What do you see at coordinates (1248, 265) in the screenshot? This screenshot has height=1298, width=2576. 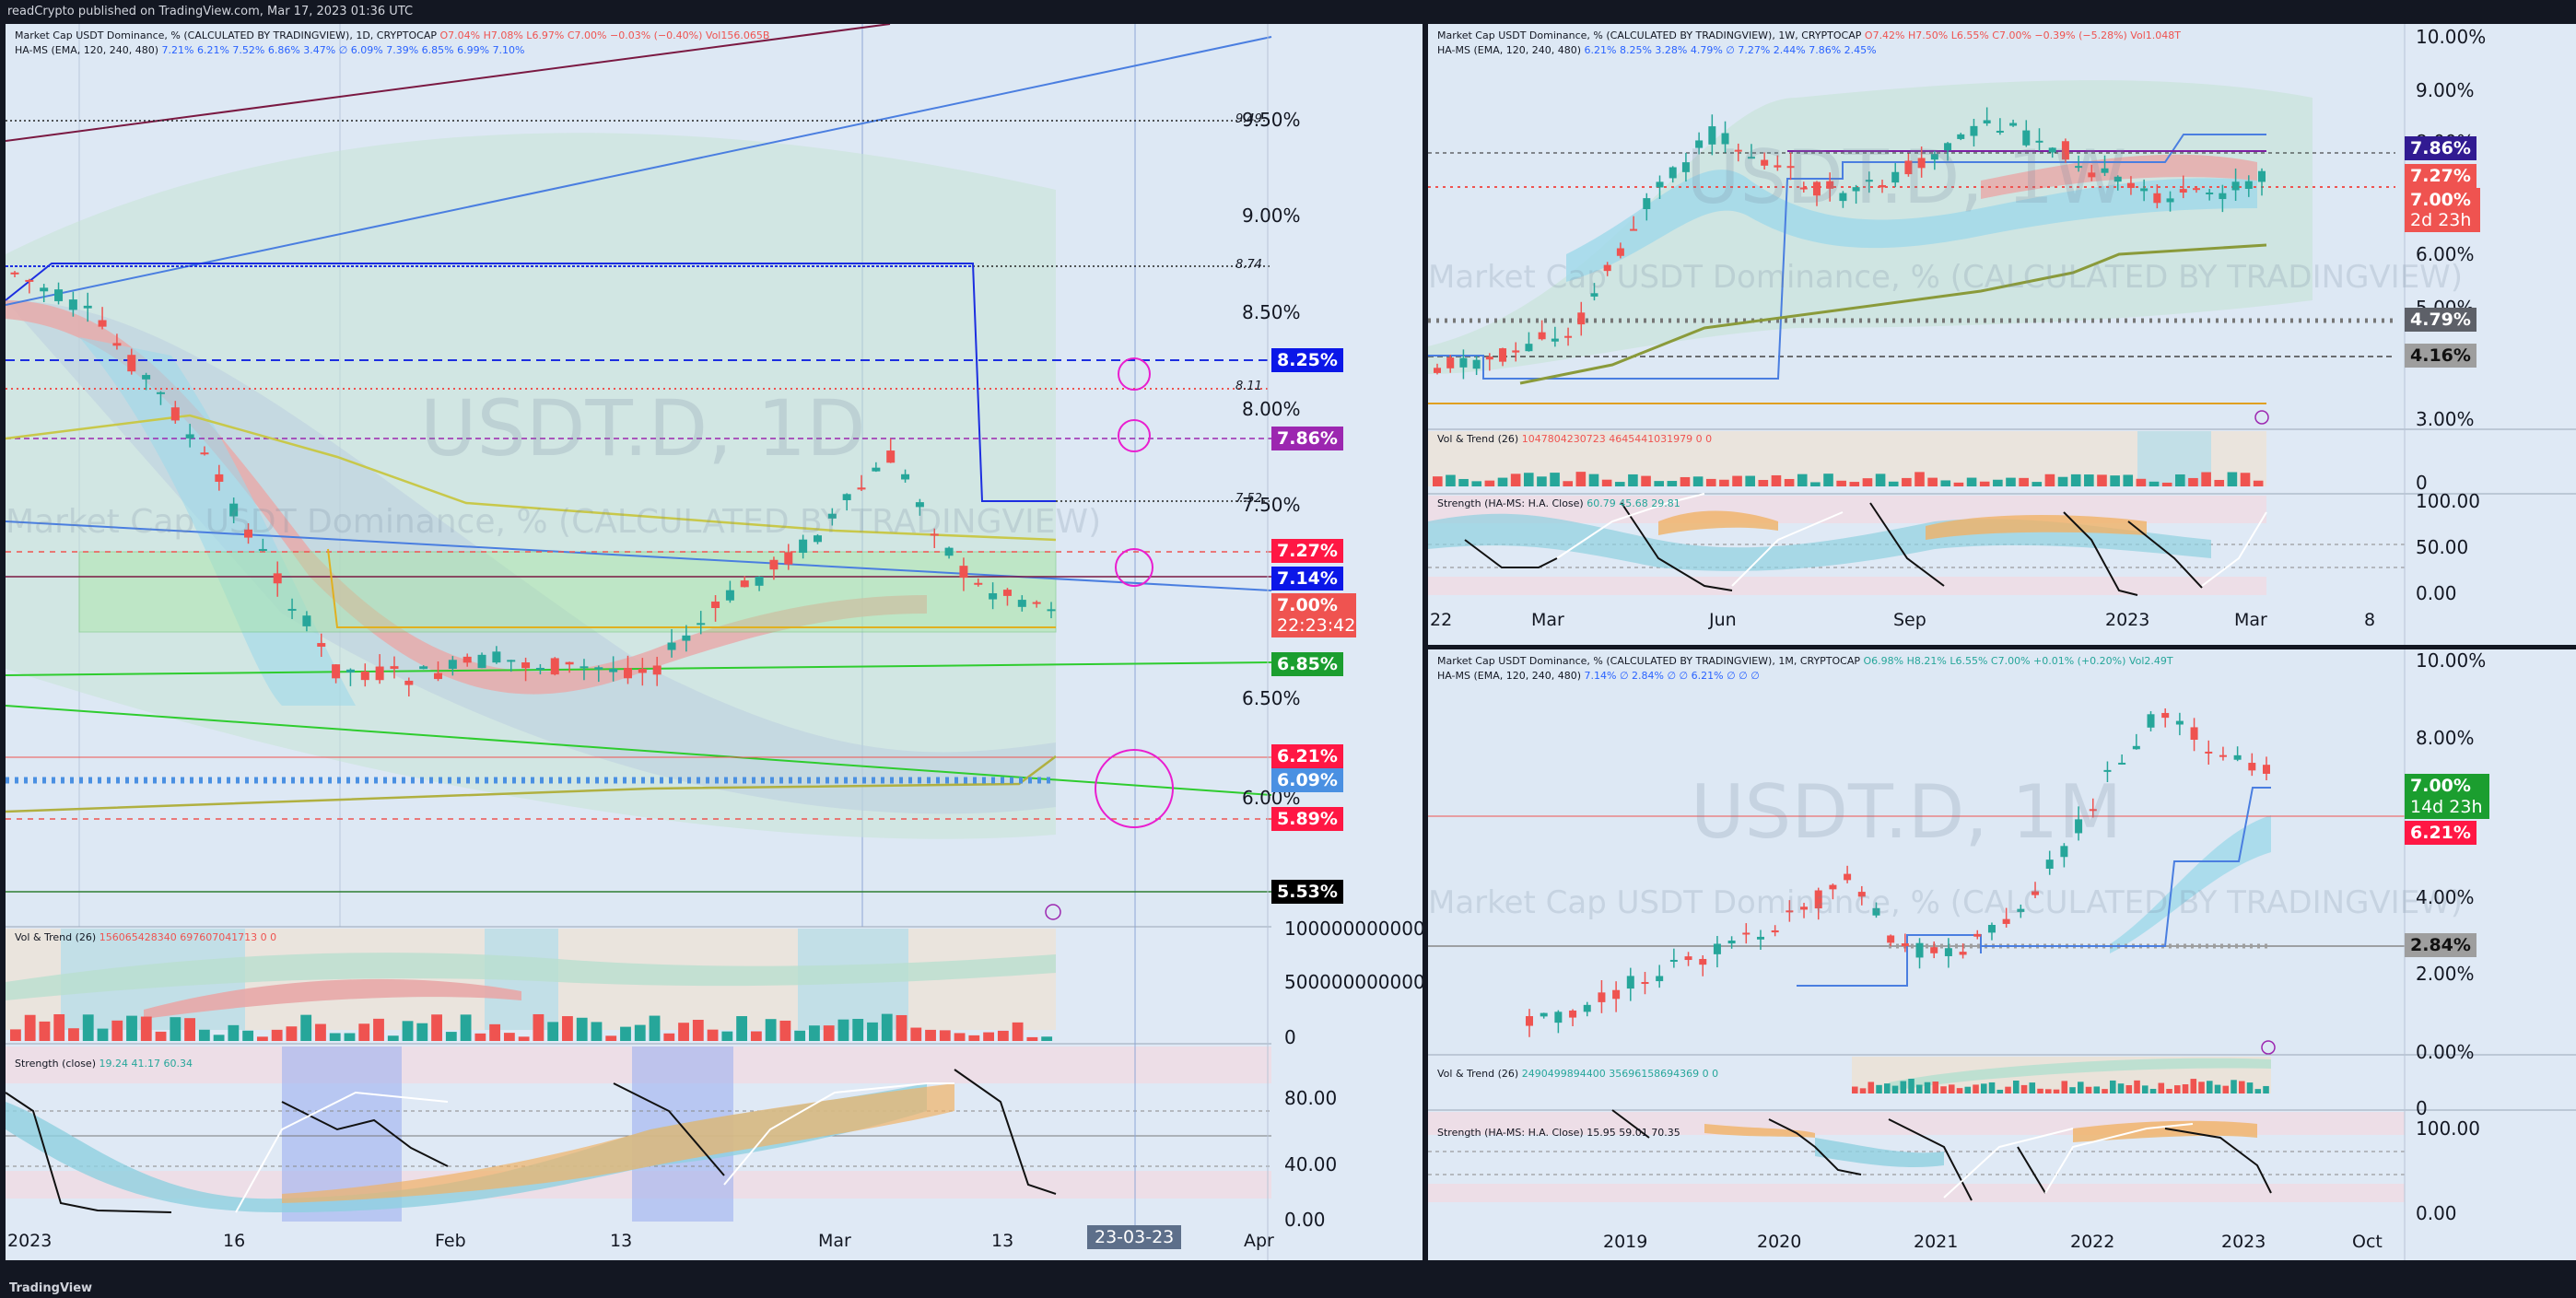 I see `line-label: 8.74` at bounding box center [1248, 265].